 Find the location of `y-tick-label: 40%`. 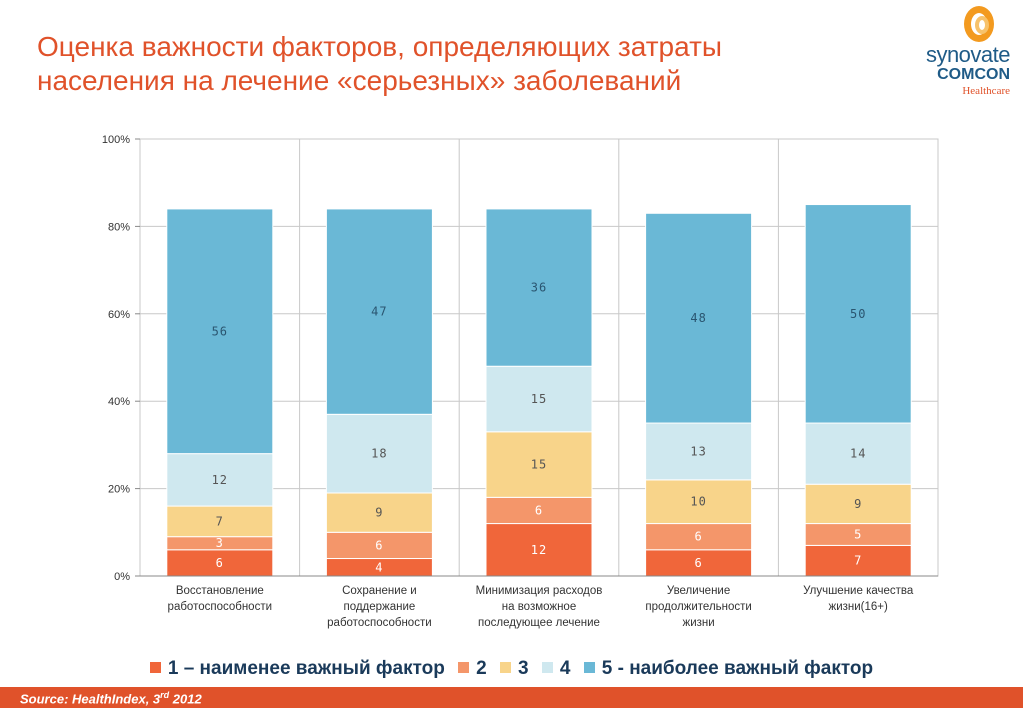

y-tick-label: 40% is located at coordinates (119, 402).